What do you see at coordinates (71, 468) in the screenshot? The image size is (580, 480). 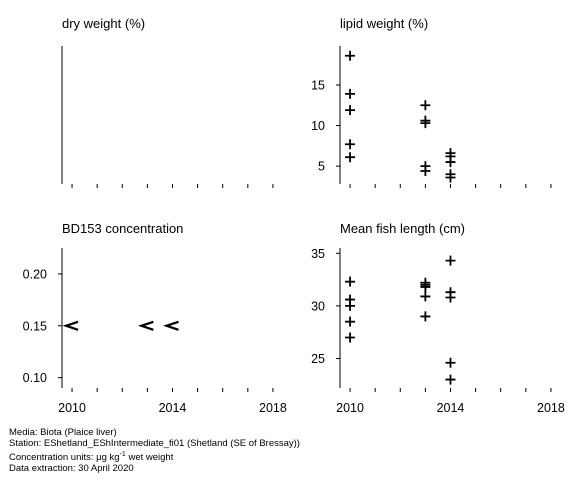 I see `extraction-note: Data extraction: 30 April 2020` at bounding box center [71, 468].